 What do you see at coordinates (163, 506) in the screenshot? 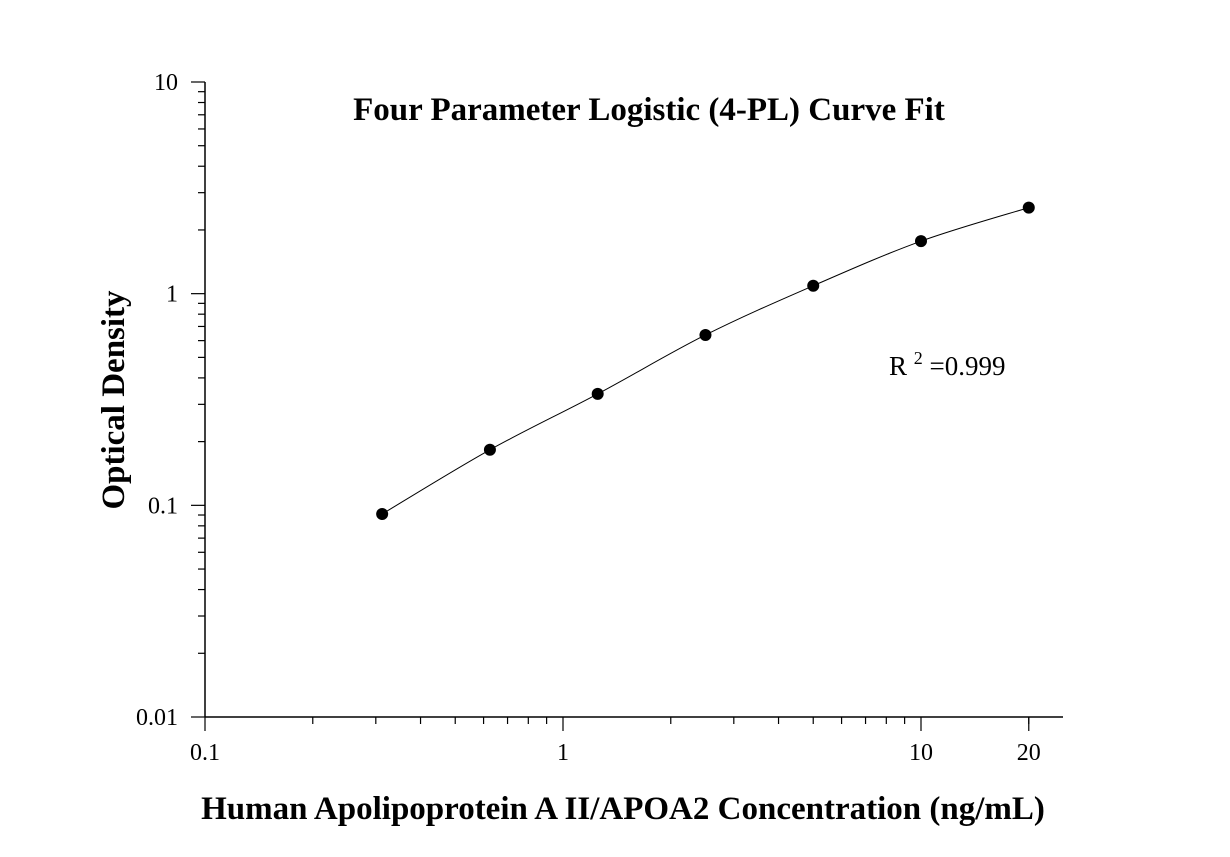
I see `y-tick-label: 0.1` at bounding box center [163, 506].